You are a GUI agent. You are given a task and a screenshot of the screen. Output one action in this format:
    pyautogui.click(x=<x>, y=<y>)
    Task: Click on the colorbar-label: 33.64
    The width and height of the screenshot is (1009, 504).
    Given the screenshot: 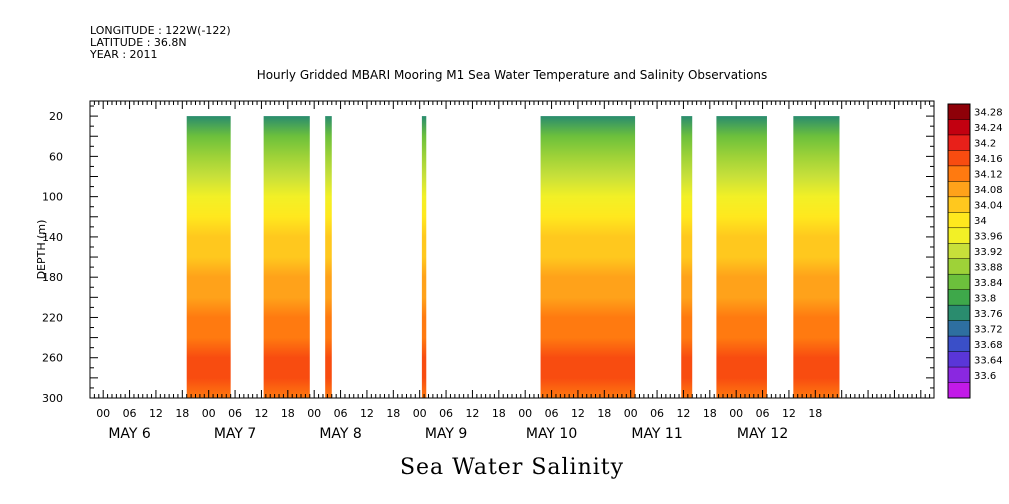 What is the action you would take?
    pyautogui.click(x=988, y=360)
    